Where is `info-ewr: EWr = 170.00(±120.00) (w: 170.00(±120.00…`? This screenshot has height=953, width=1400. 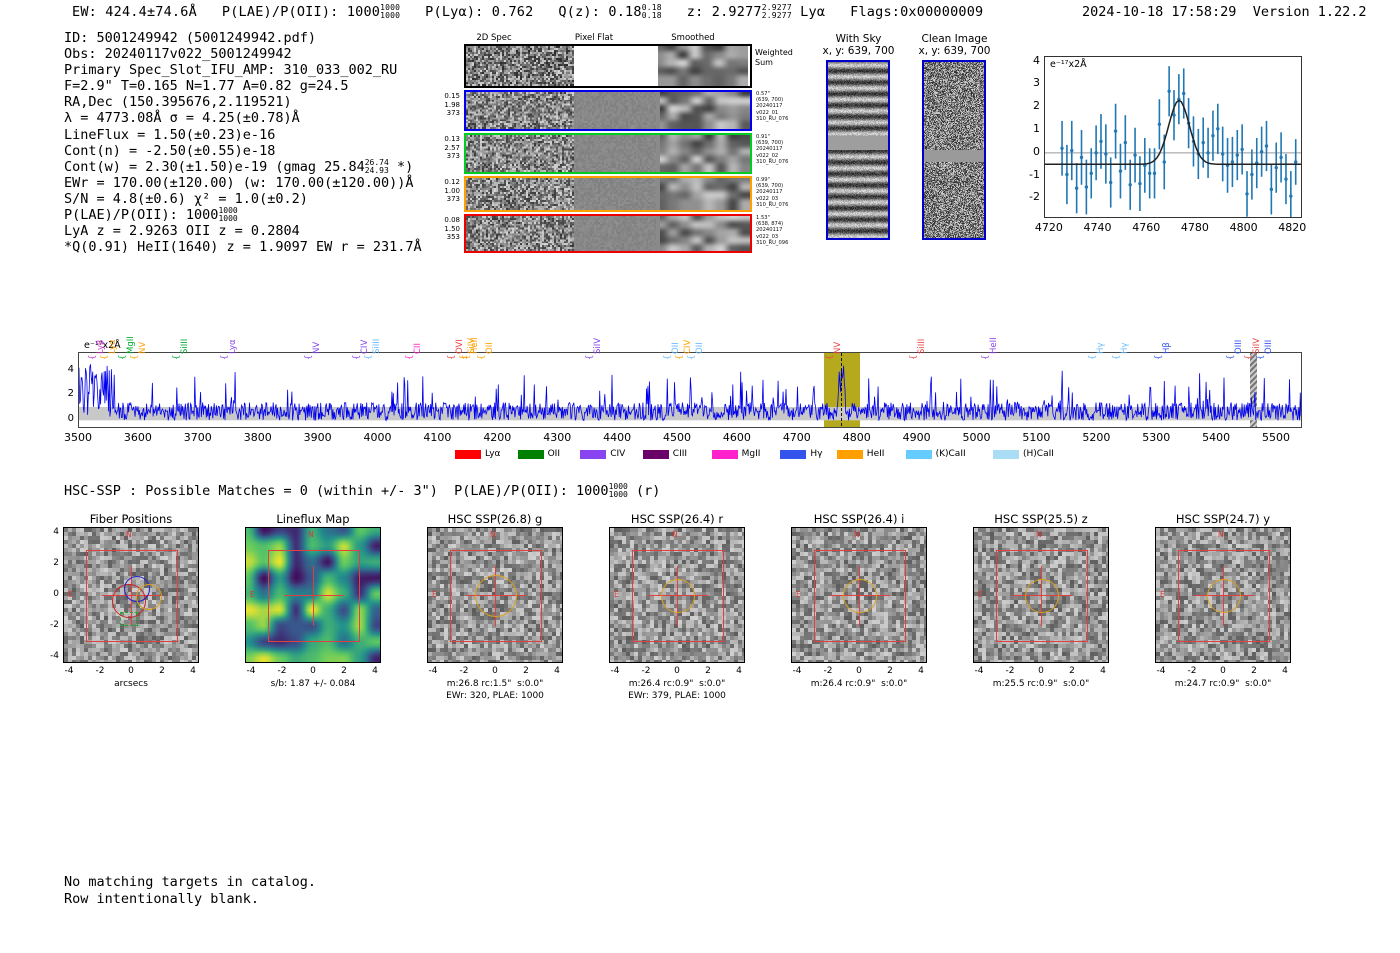 info-ewr: EWr = 170.00(±120.00) (w: 170.00(±120.00… is located at coordinates (239, 182).